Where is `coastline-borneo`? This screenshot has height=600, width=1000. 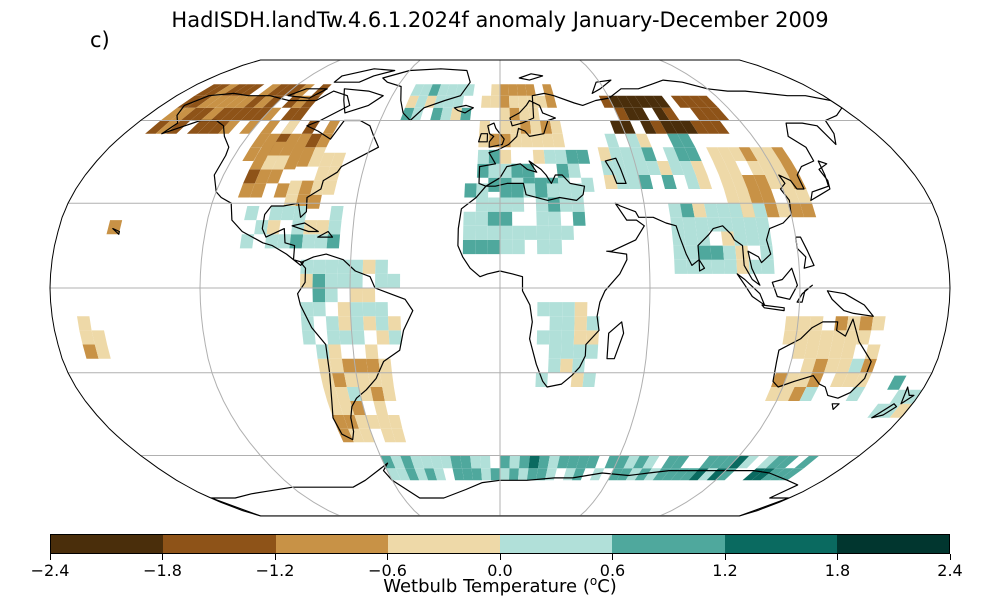
coastline-borneo is located at coordinates (784, 283).